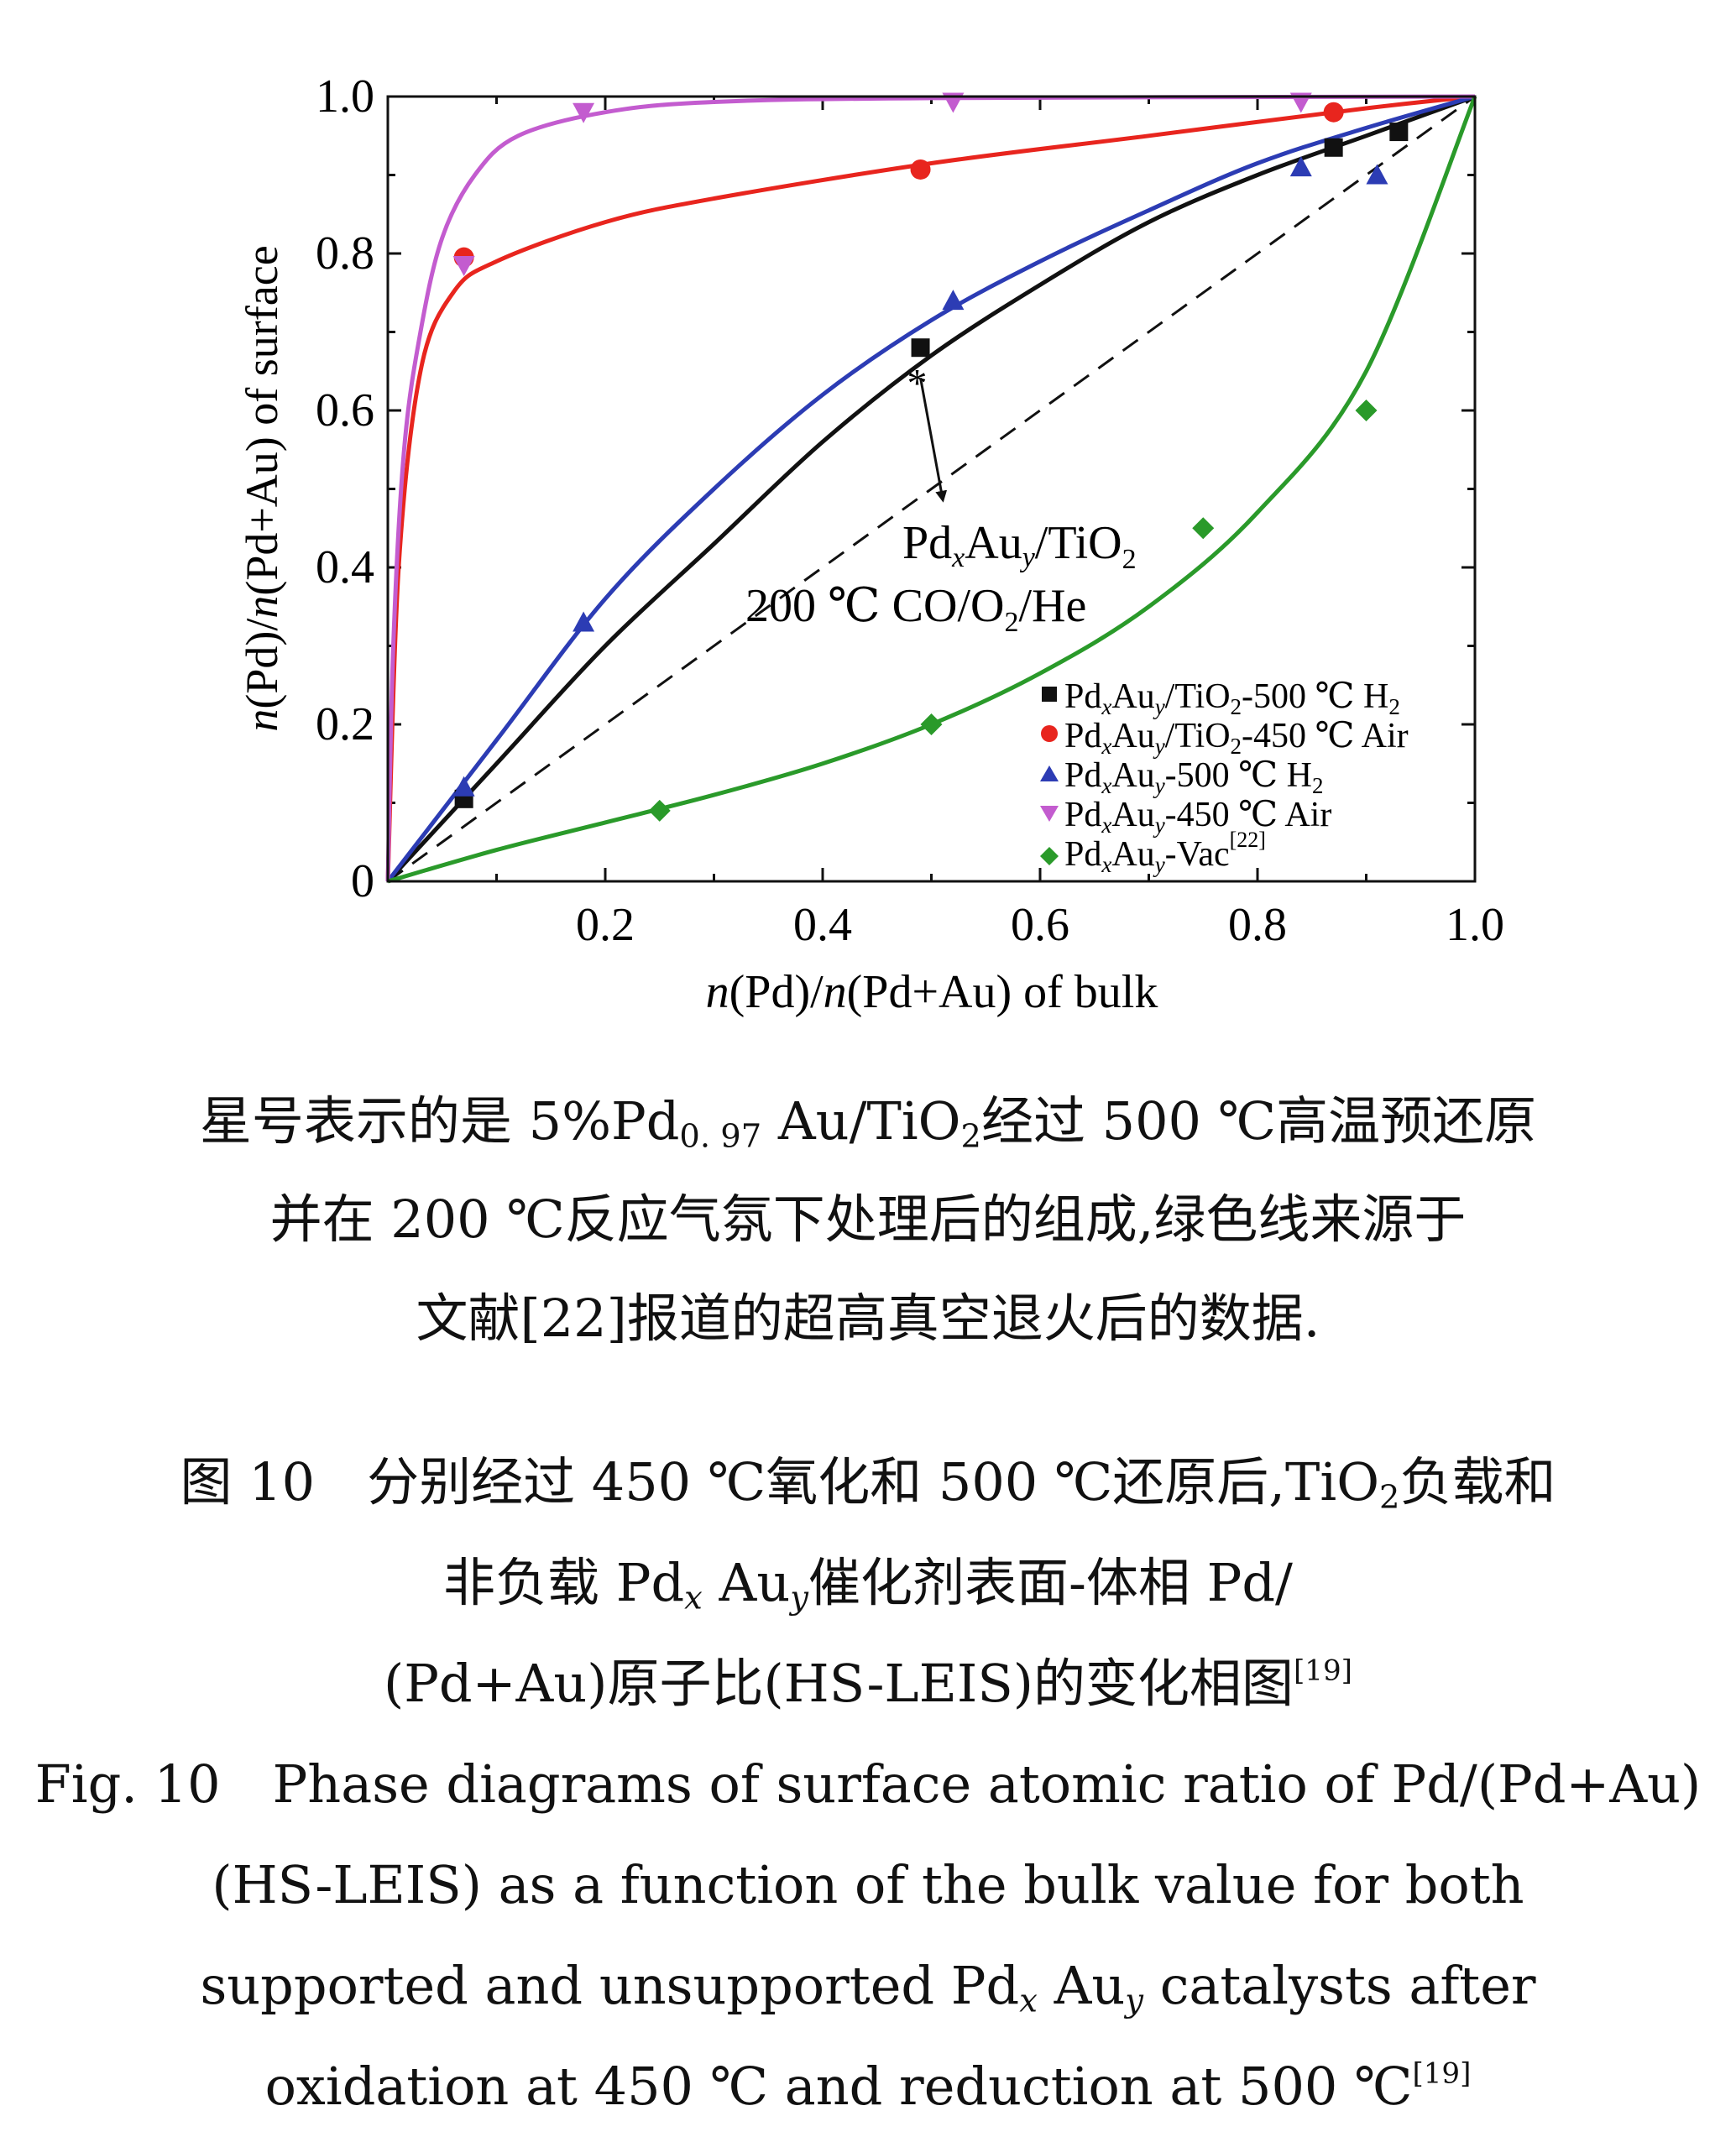 This screenshot has width=1736, height=2137. I want to click on legend-label-vac: PdxAuy-Vac[22], so click(1165, 852).